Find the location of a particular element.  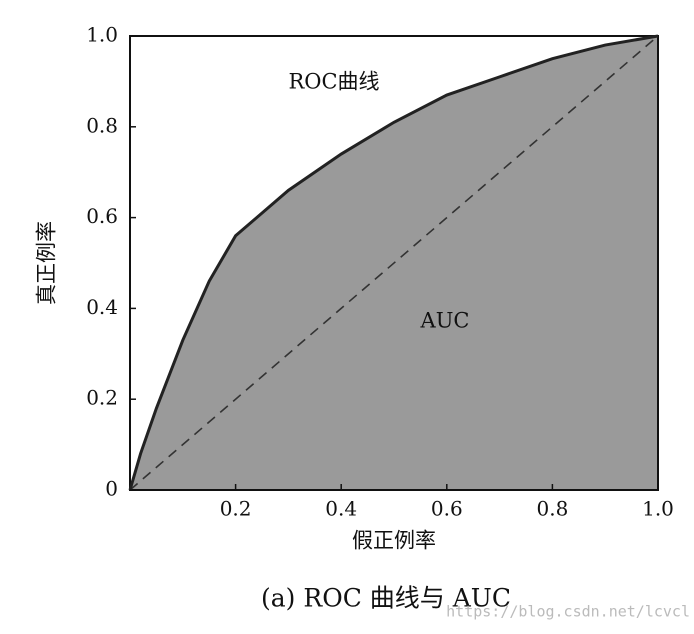

y-tick-label: 0.2 is located at coordinates (102, 398).